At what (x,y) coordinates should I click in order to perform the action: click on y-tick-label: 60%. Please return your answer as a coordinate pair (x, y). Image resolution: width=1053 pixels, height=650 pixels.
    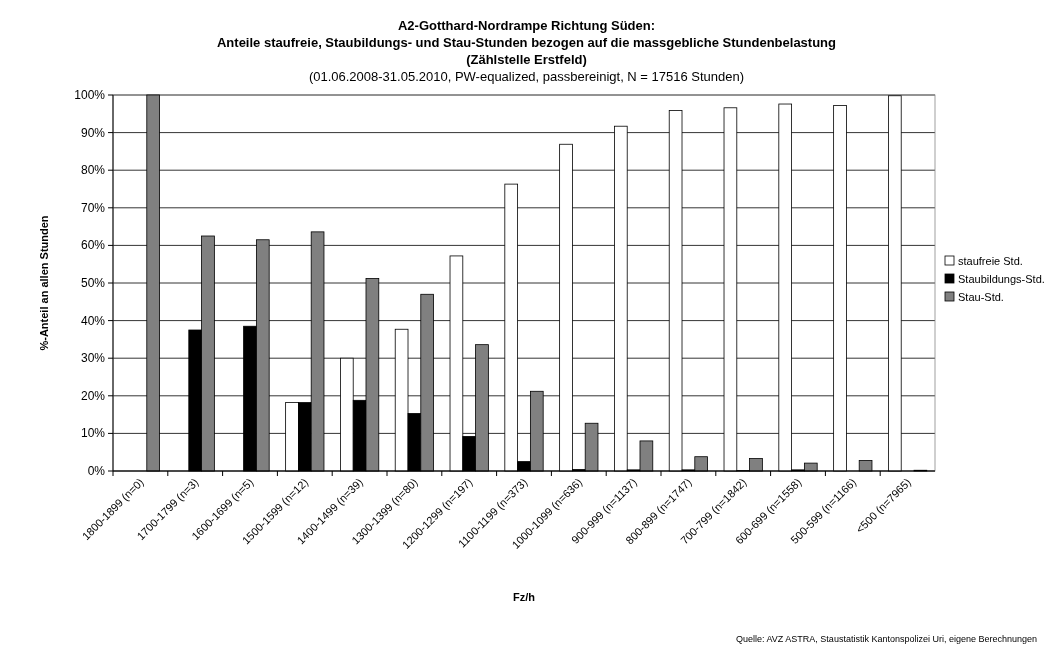
    Looking at the image, I should click on (93, 245).